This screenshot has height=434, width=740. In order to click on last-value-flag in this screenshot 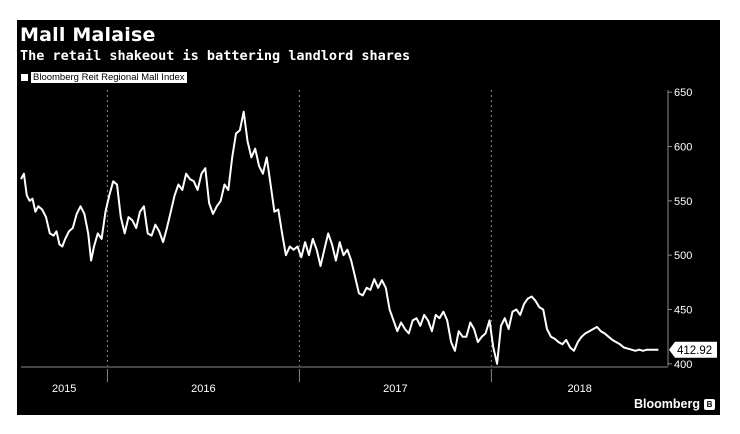, I will do `click(693, 349)`.